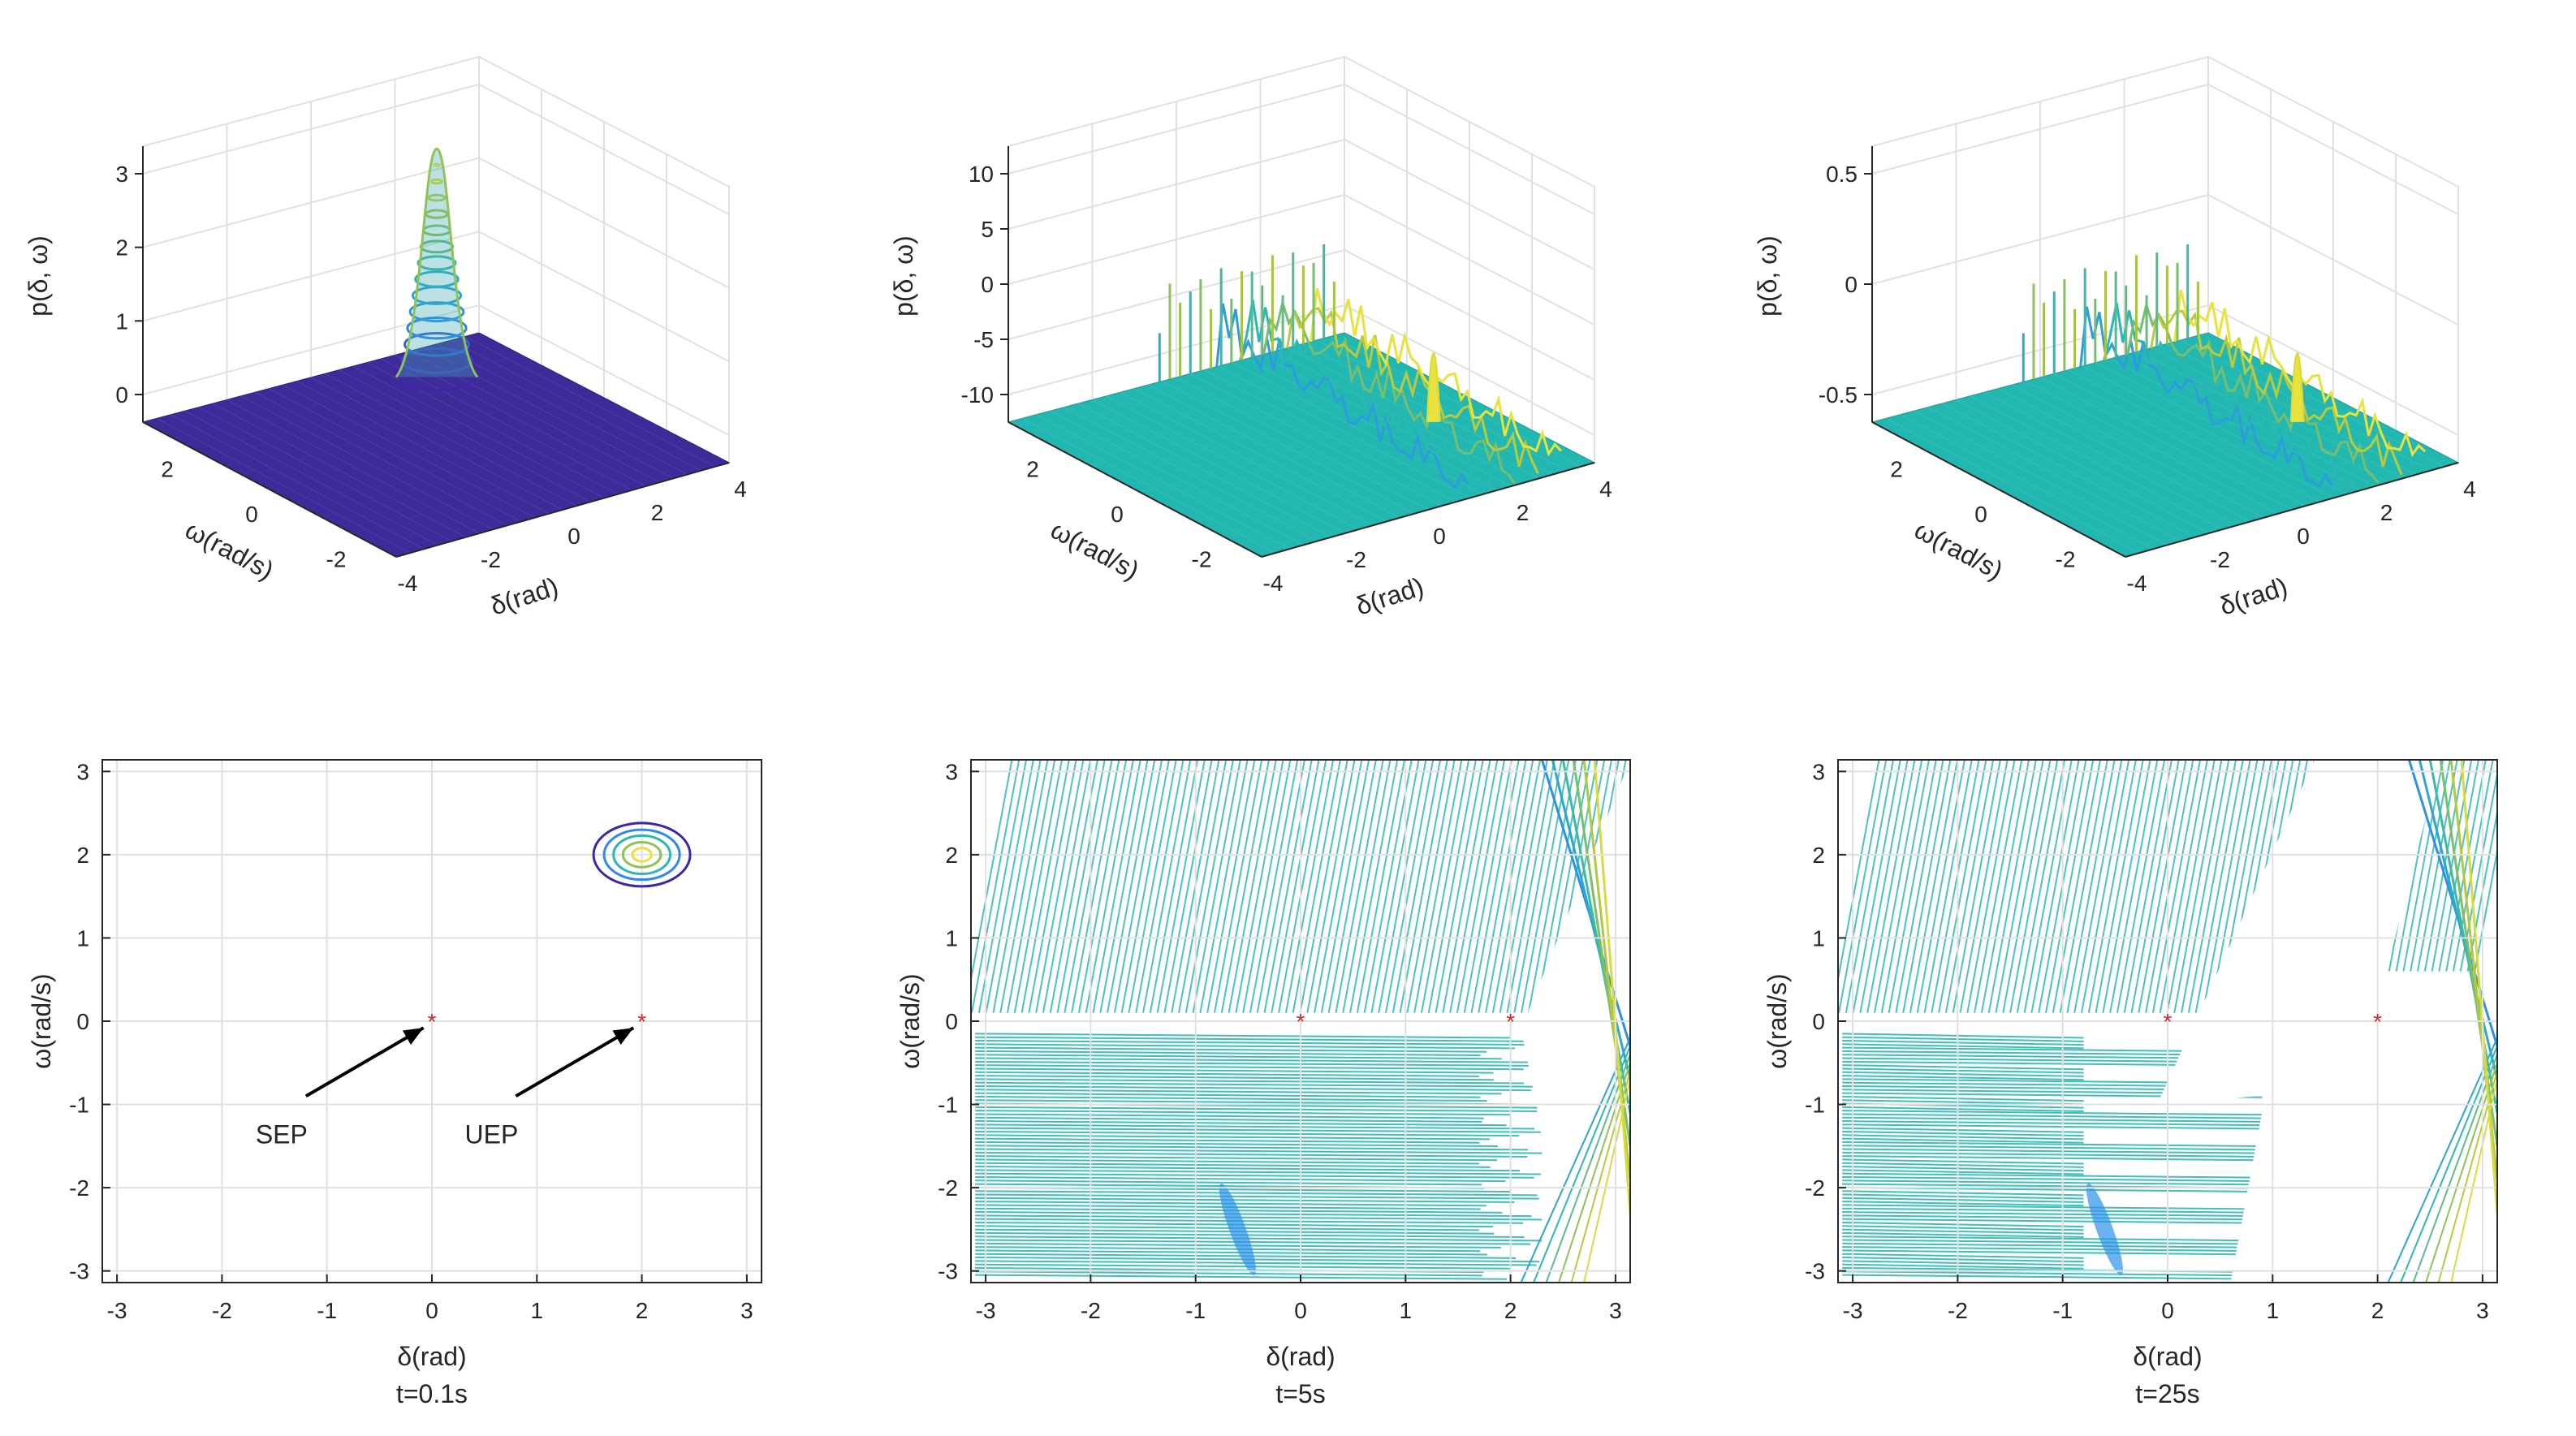  Describe the element at coordinates (121, 395) in the screenshot. I see `z-tick-label: 0` at that location.